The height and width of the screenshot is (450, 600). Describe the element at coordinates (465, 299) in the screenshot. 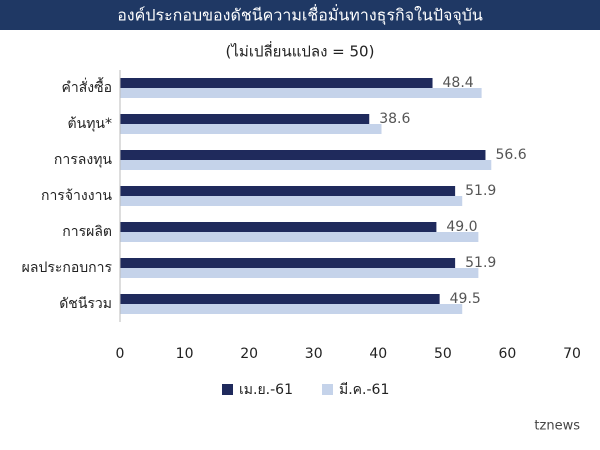

I see `value-label: 49.5` at that location.